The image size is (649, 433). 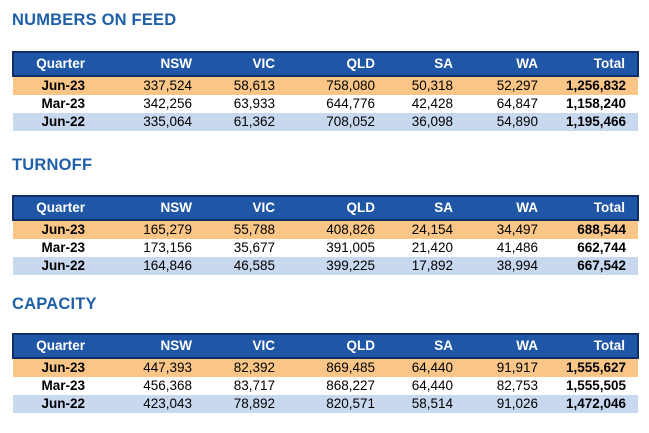 What do you see at coordinates (601, 229) in the screenshot?
I see `cell-total: 688,544` at bounding box center [601, 229].